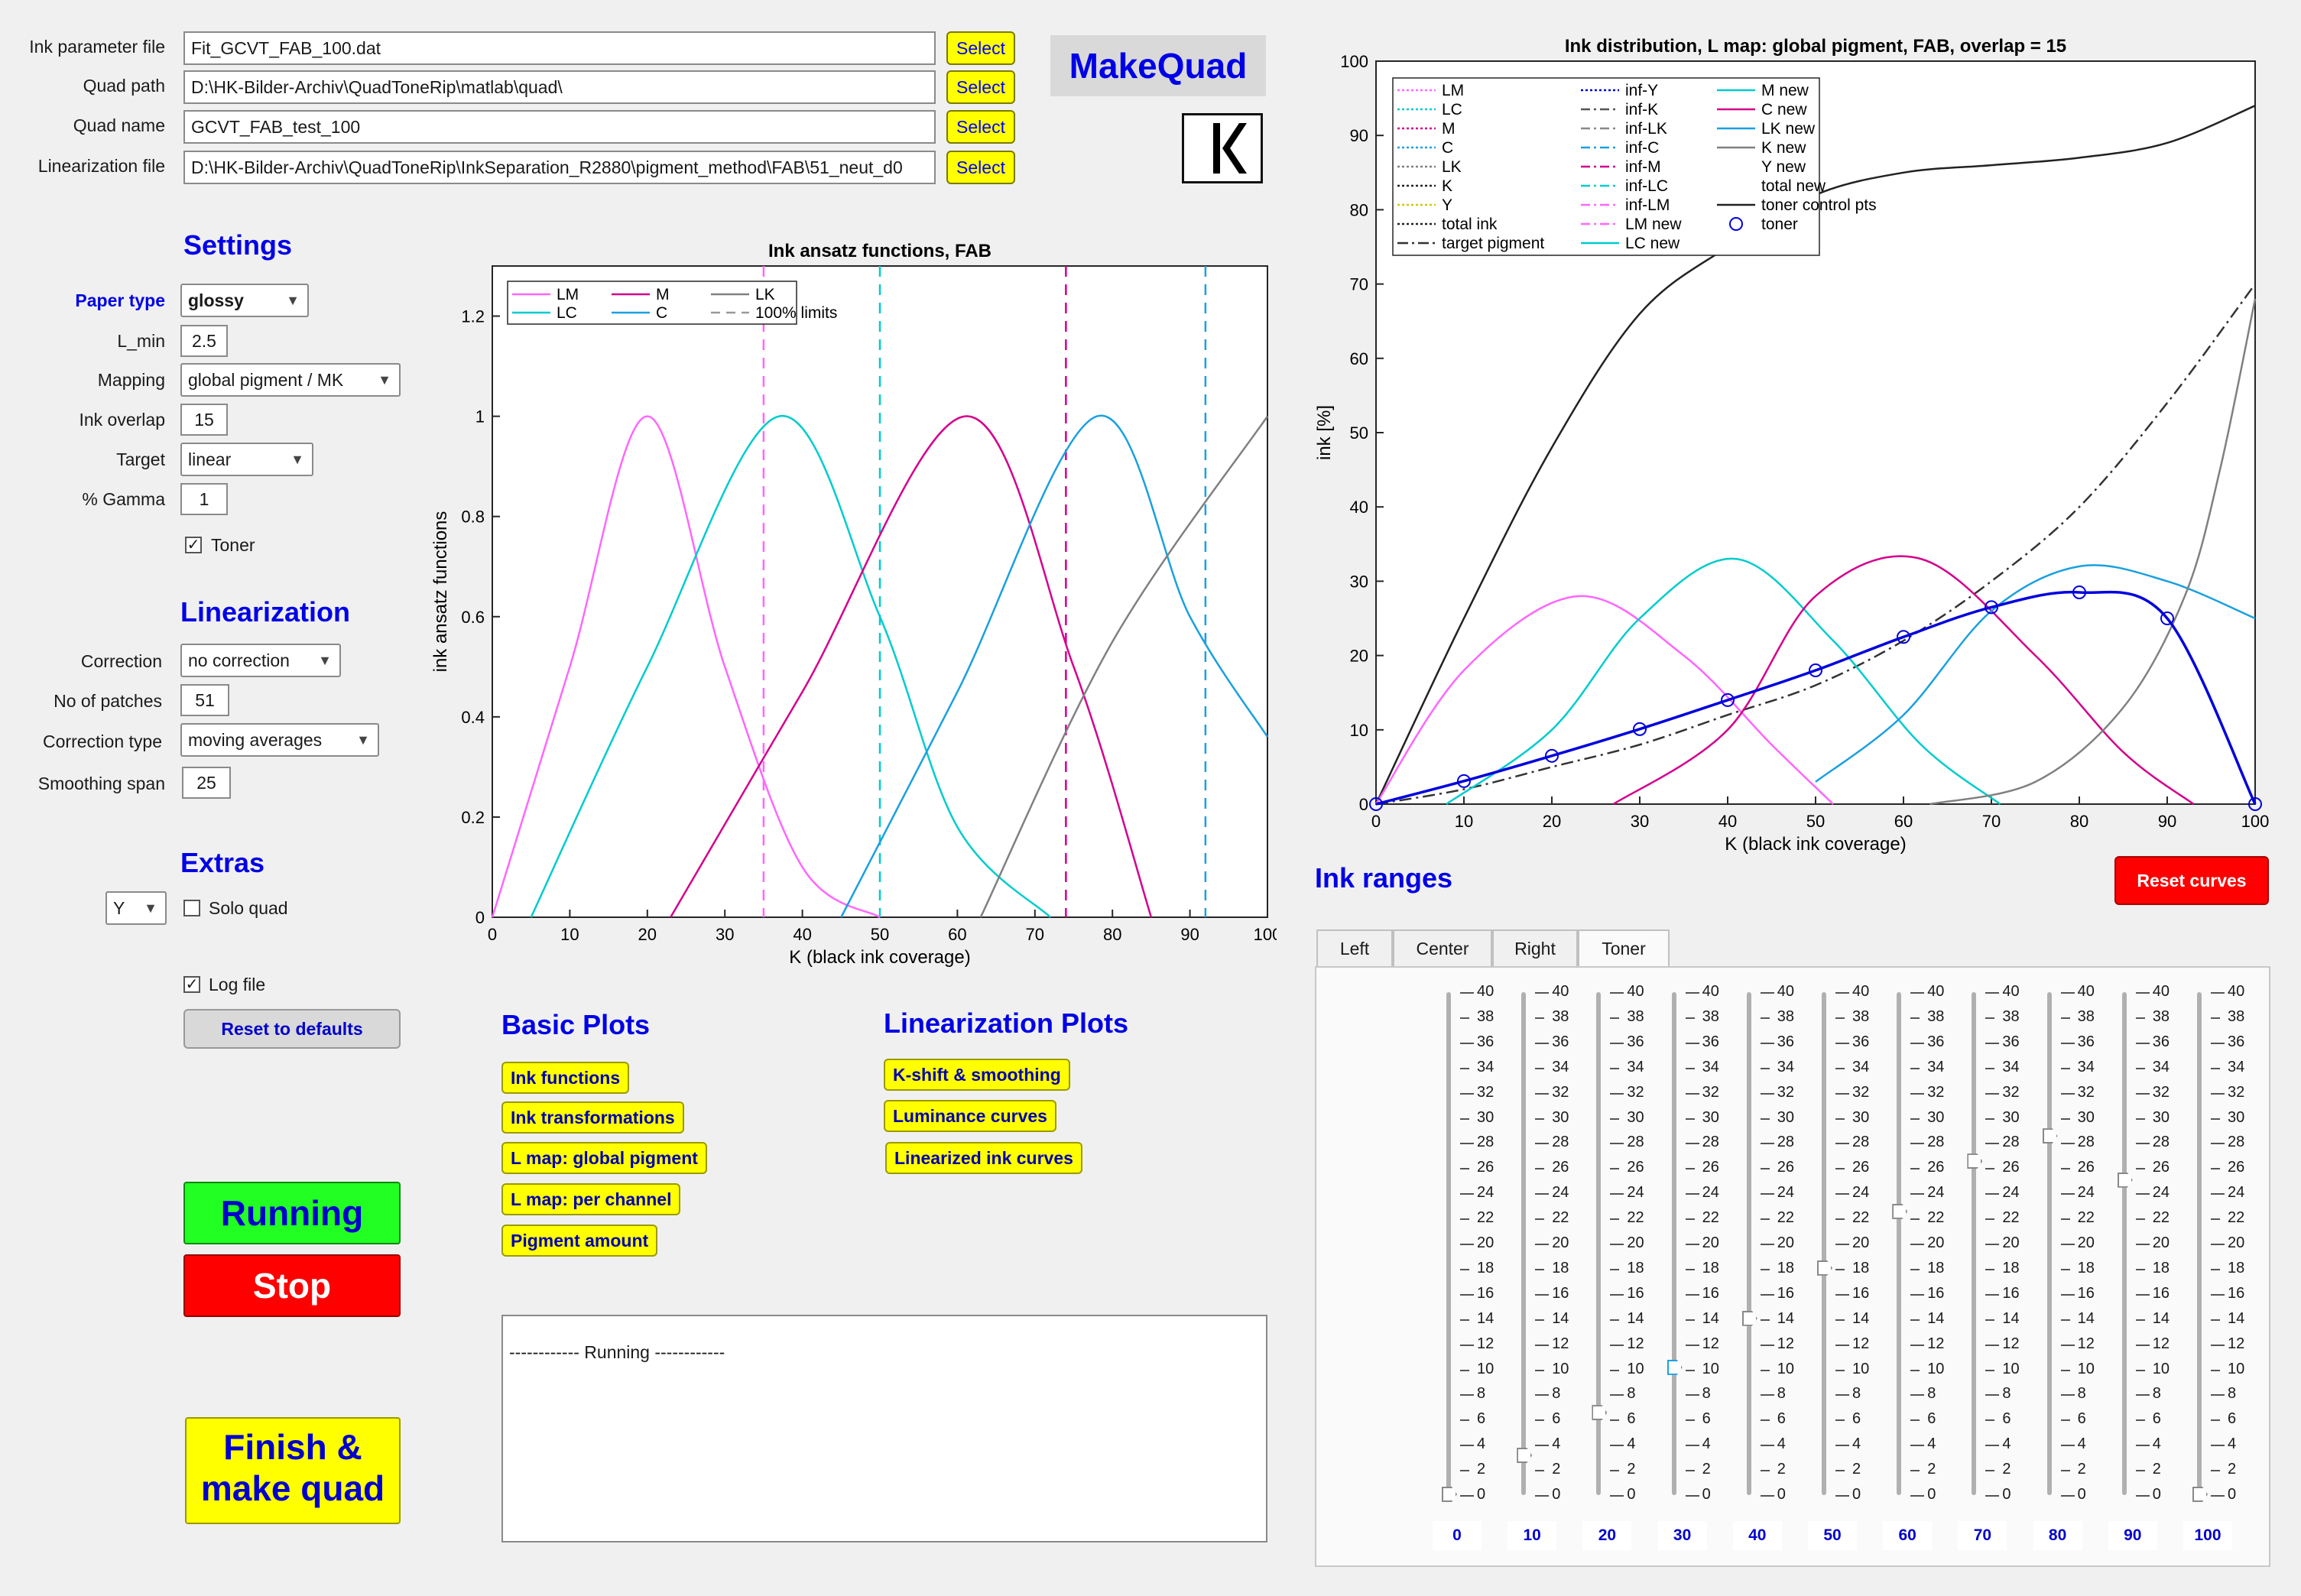 This screenshot has height=1596, width=2301. Describe the element at coordinates (559, 127) in the screenshot. I see `quad-name-field: GCVT_FAB_test_100` at that location.